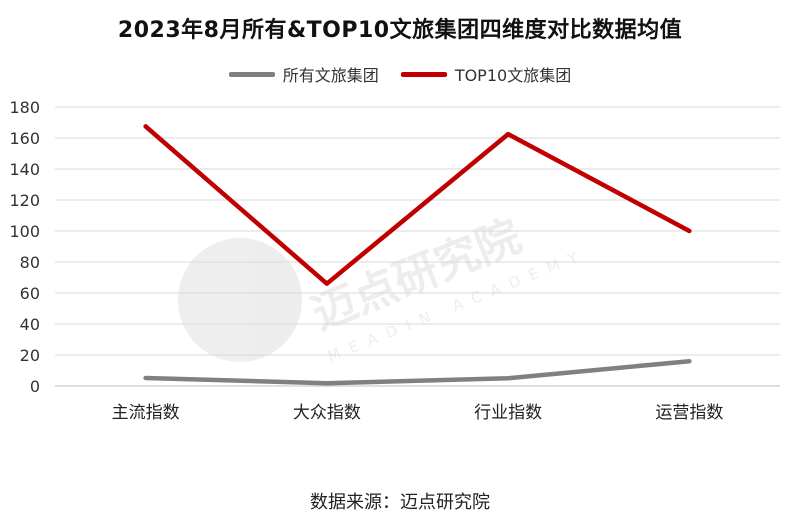 The height and width of the screenshot is (525, 800). I want to click on legend-label-top10: TOP10文旅集团, so click(513, 75).